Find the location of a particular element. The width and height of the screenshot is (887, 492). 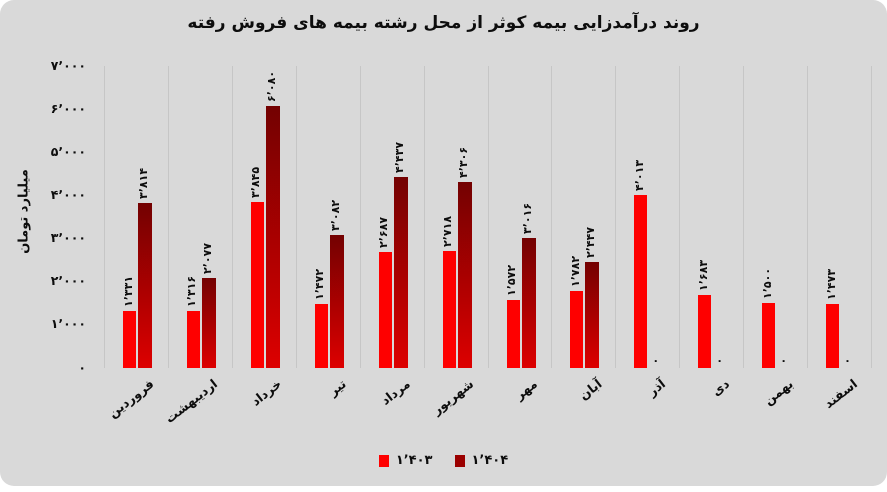

bar-value-label: ۳٬۸۴۵ is located at coordinates (256, 182).